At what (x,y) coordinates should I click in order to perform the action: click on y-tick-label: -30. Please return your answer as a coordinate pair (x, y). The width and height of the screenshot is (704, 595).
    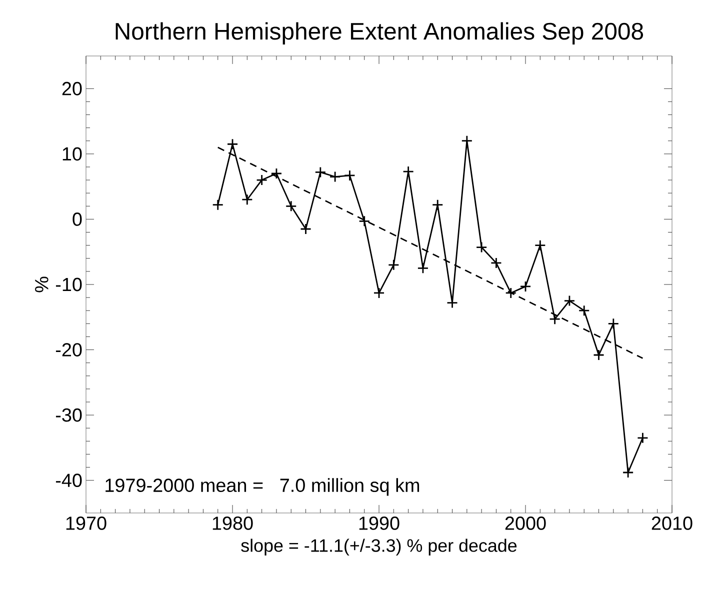
    Looking at the image, I should click on (69, 415).